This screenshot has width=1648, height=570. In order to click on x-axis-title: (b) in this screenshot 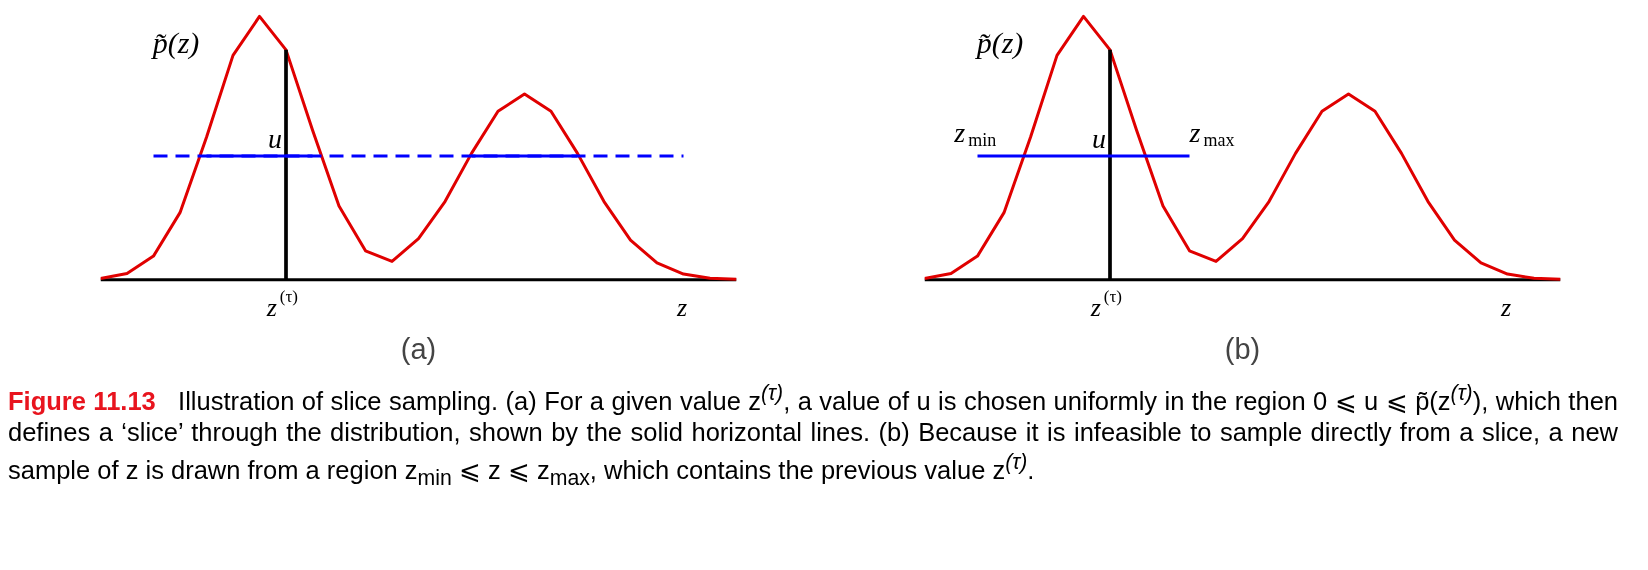, I will do `click(1242, 348)`.